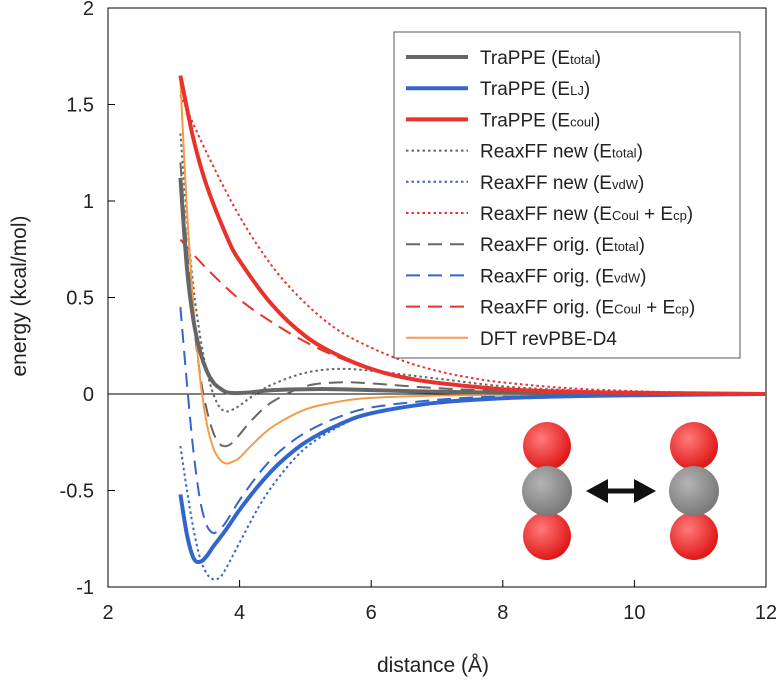 The width and height of the screenshot is (776, 685). I want to click on legend-label: TraPPE (Etotal), so click(540, 58).